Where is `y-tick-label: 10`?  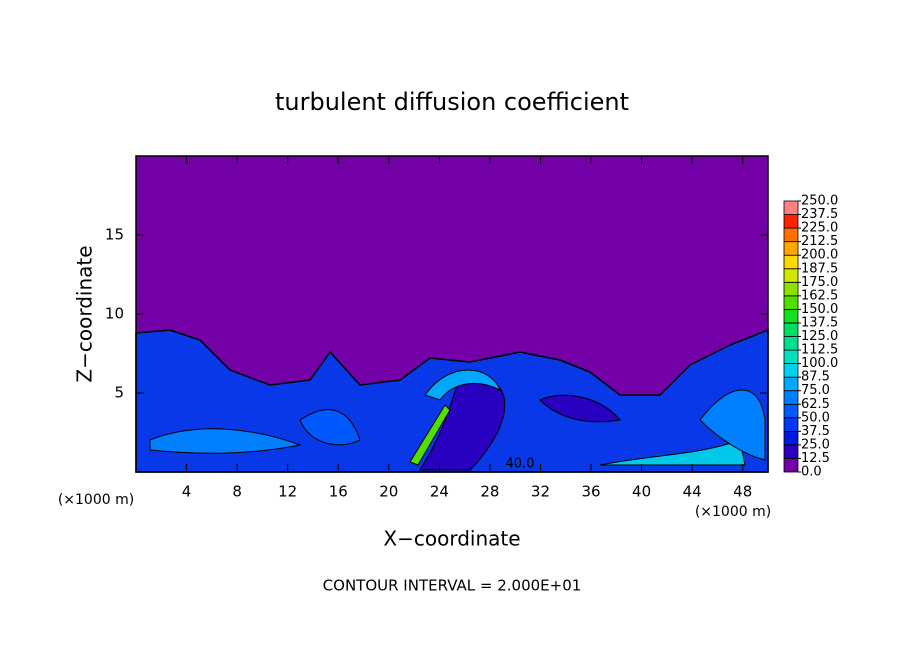
y-tick-label: 10 is located at coordinates (114, 314).